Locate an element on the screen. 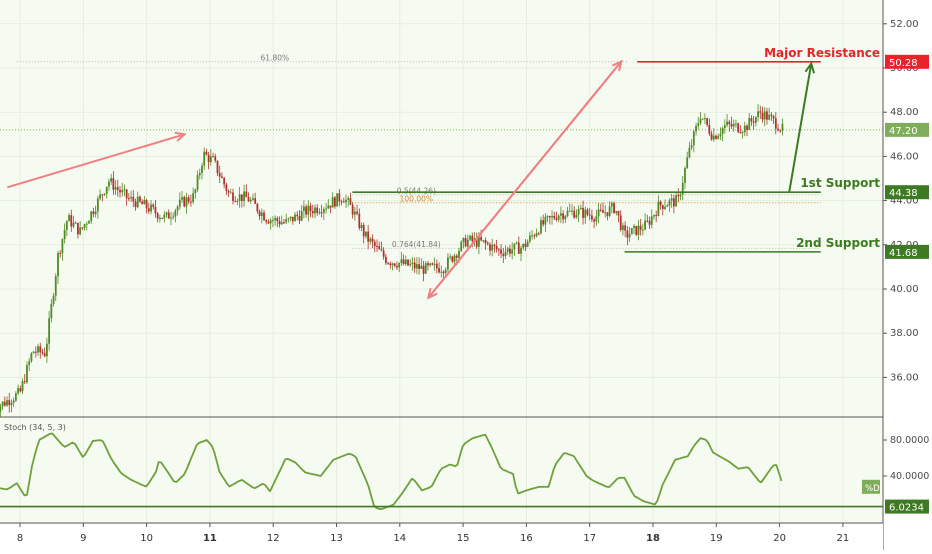  x-tick-label: 10 is located at coordinates (146, 538).